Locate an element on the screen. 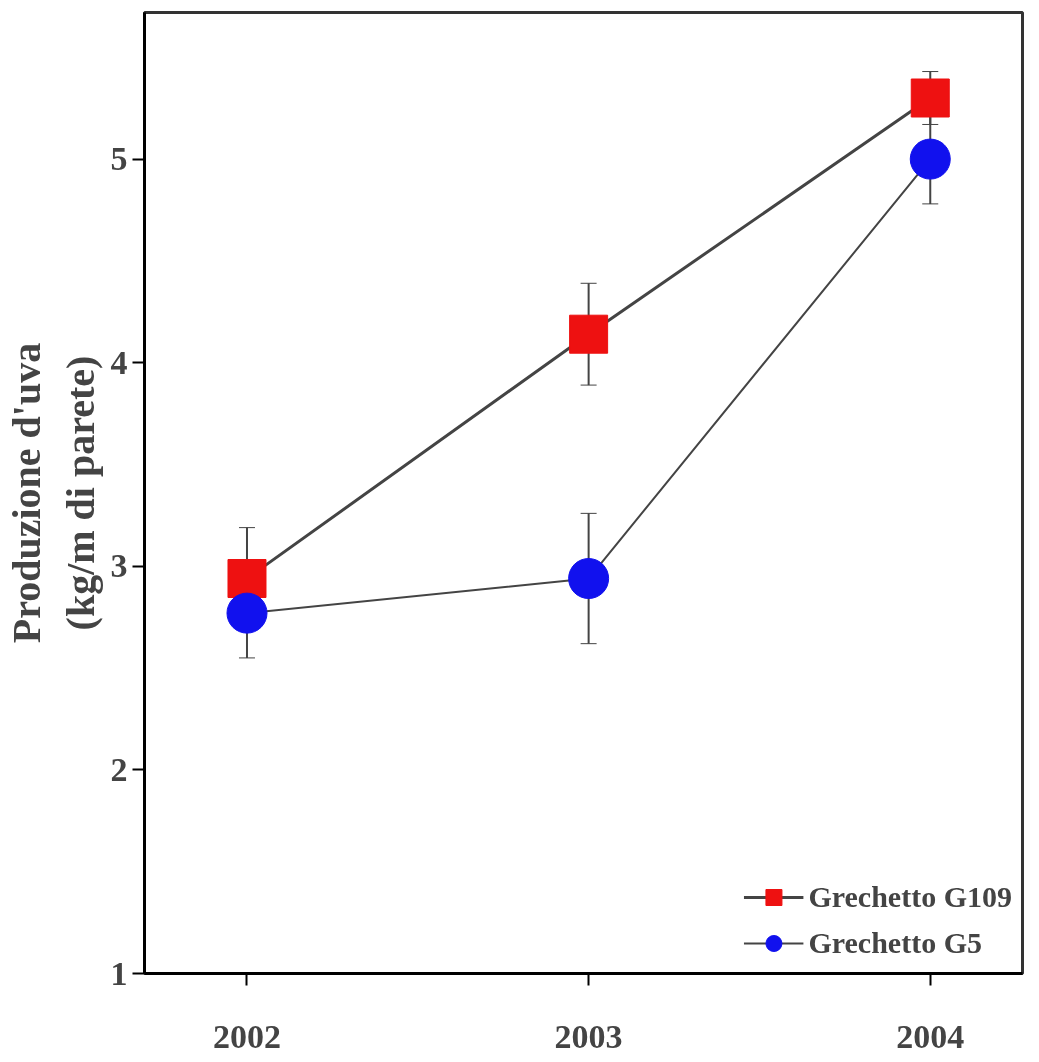  x-tick-label: 2002 is located at coordinates (246, 1036).